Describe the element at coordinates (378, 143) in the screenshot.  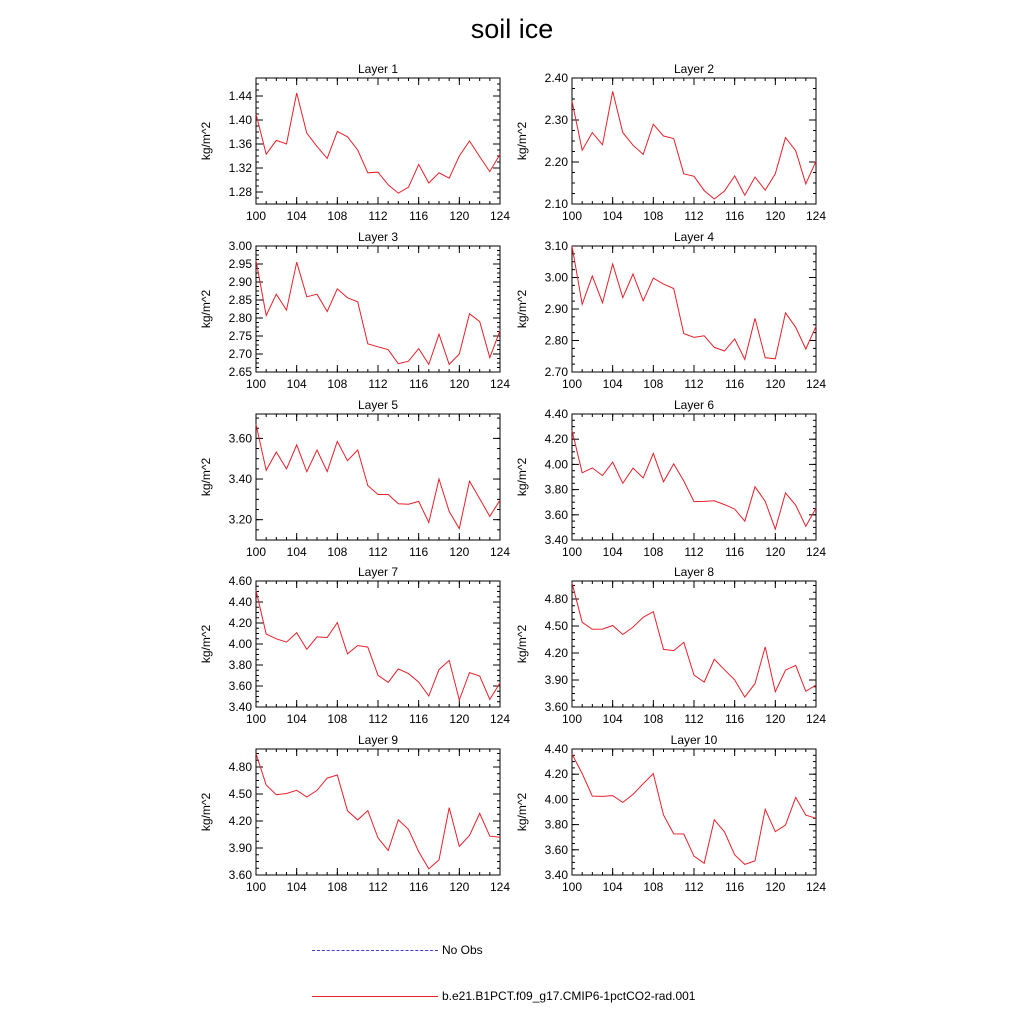
I see `layer-1-series-line` at that location.